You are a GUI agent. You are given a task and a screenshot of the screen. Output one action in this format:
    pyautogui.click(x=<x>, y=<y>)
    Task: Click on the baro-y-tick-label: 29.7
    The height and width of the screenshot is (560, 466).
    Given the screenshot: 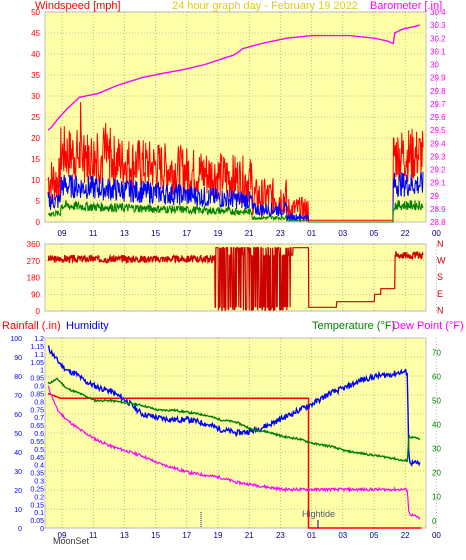 What is the action you would take?
    pyautogui.click(x=438, y=104)
    